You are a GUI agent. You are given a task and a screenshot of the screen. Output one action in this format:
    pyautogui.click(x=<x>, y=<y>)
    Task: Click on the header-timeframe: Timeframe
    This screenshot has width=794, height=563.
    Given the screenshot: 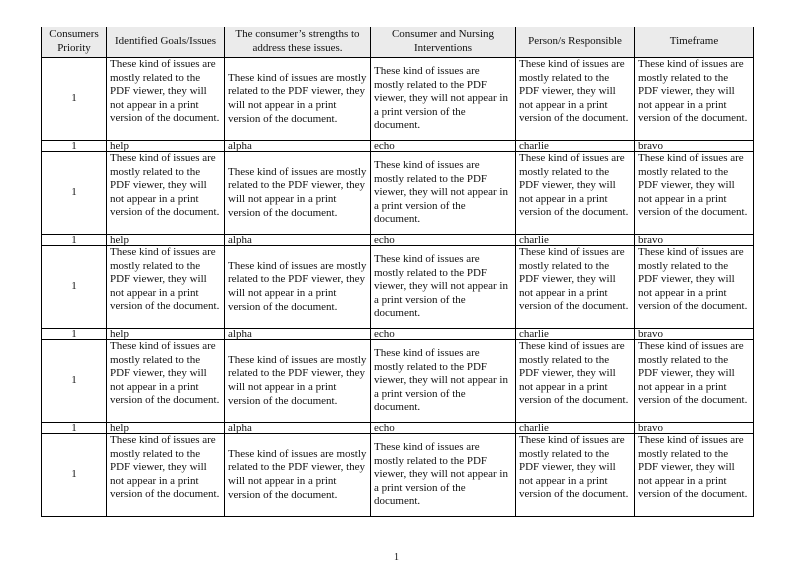 What is the action you would take?
    pyautogui.click(x=694, y=42)
    